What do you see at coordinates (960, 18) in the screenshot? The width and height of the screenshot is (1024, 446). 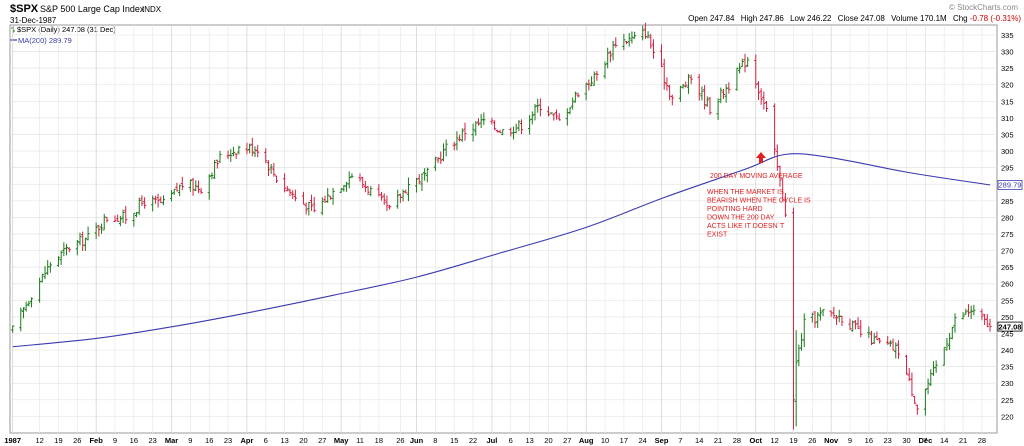 I see `quote-chg-label: Chg` at bounding box center [960, 18].